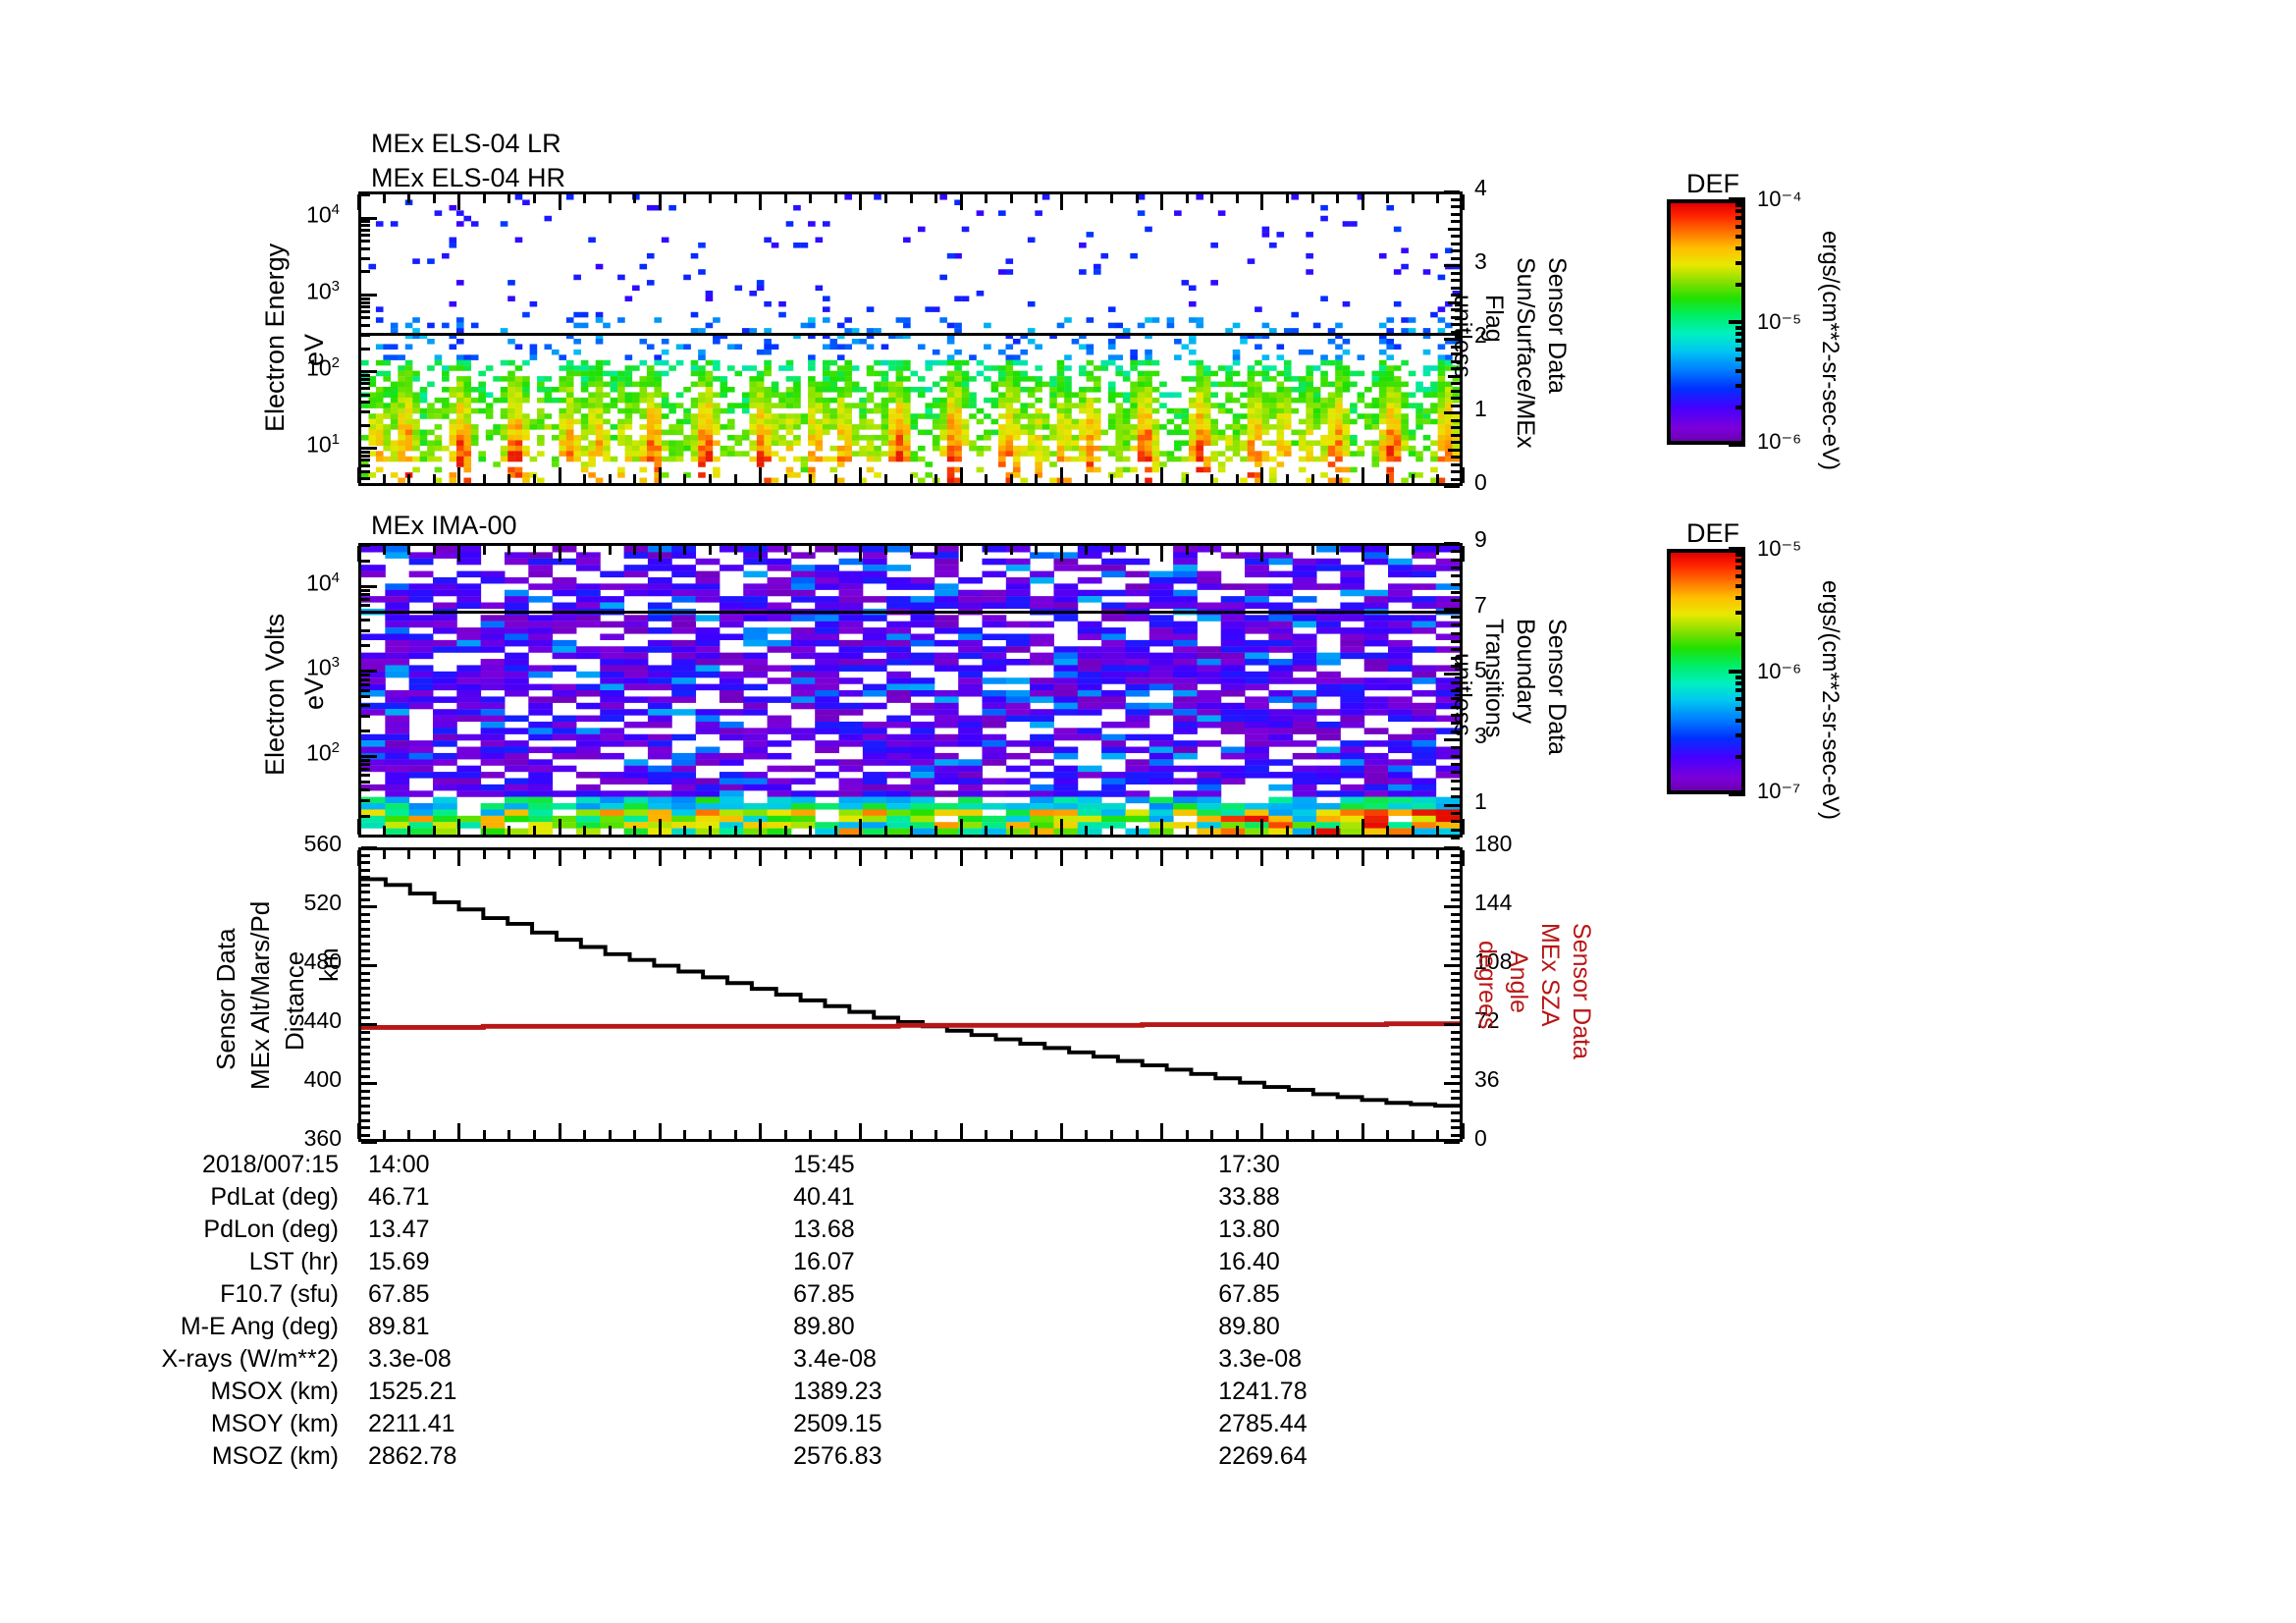 The width and height of the screenshot is (2296, 1623). What do you see at coordinates (824, 1326) in the screenshot?
I see `table-cell-r5-c1: 89.80` at bounding box center [824, 1326].